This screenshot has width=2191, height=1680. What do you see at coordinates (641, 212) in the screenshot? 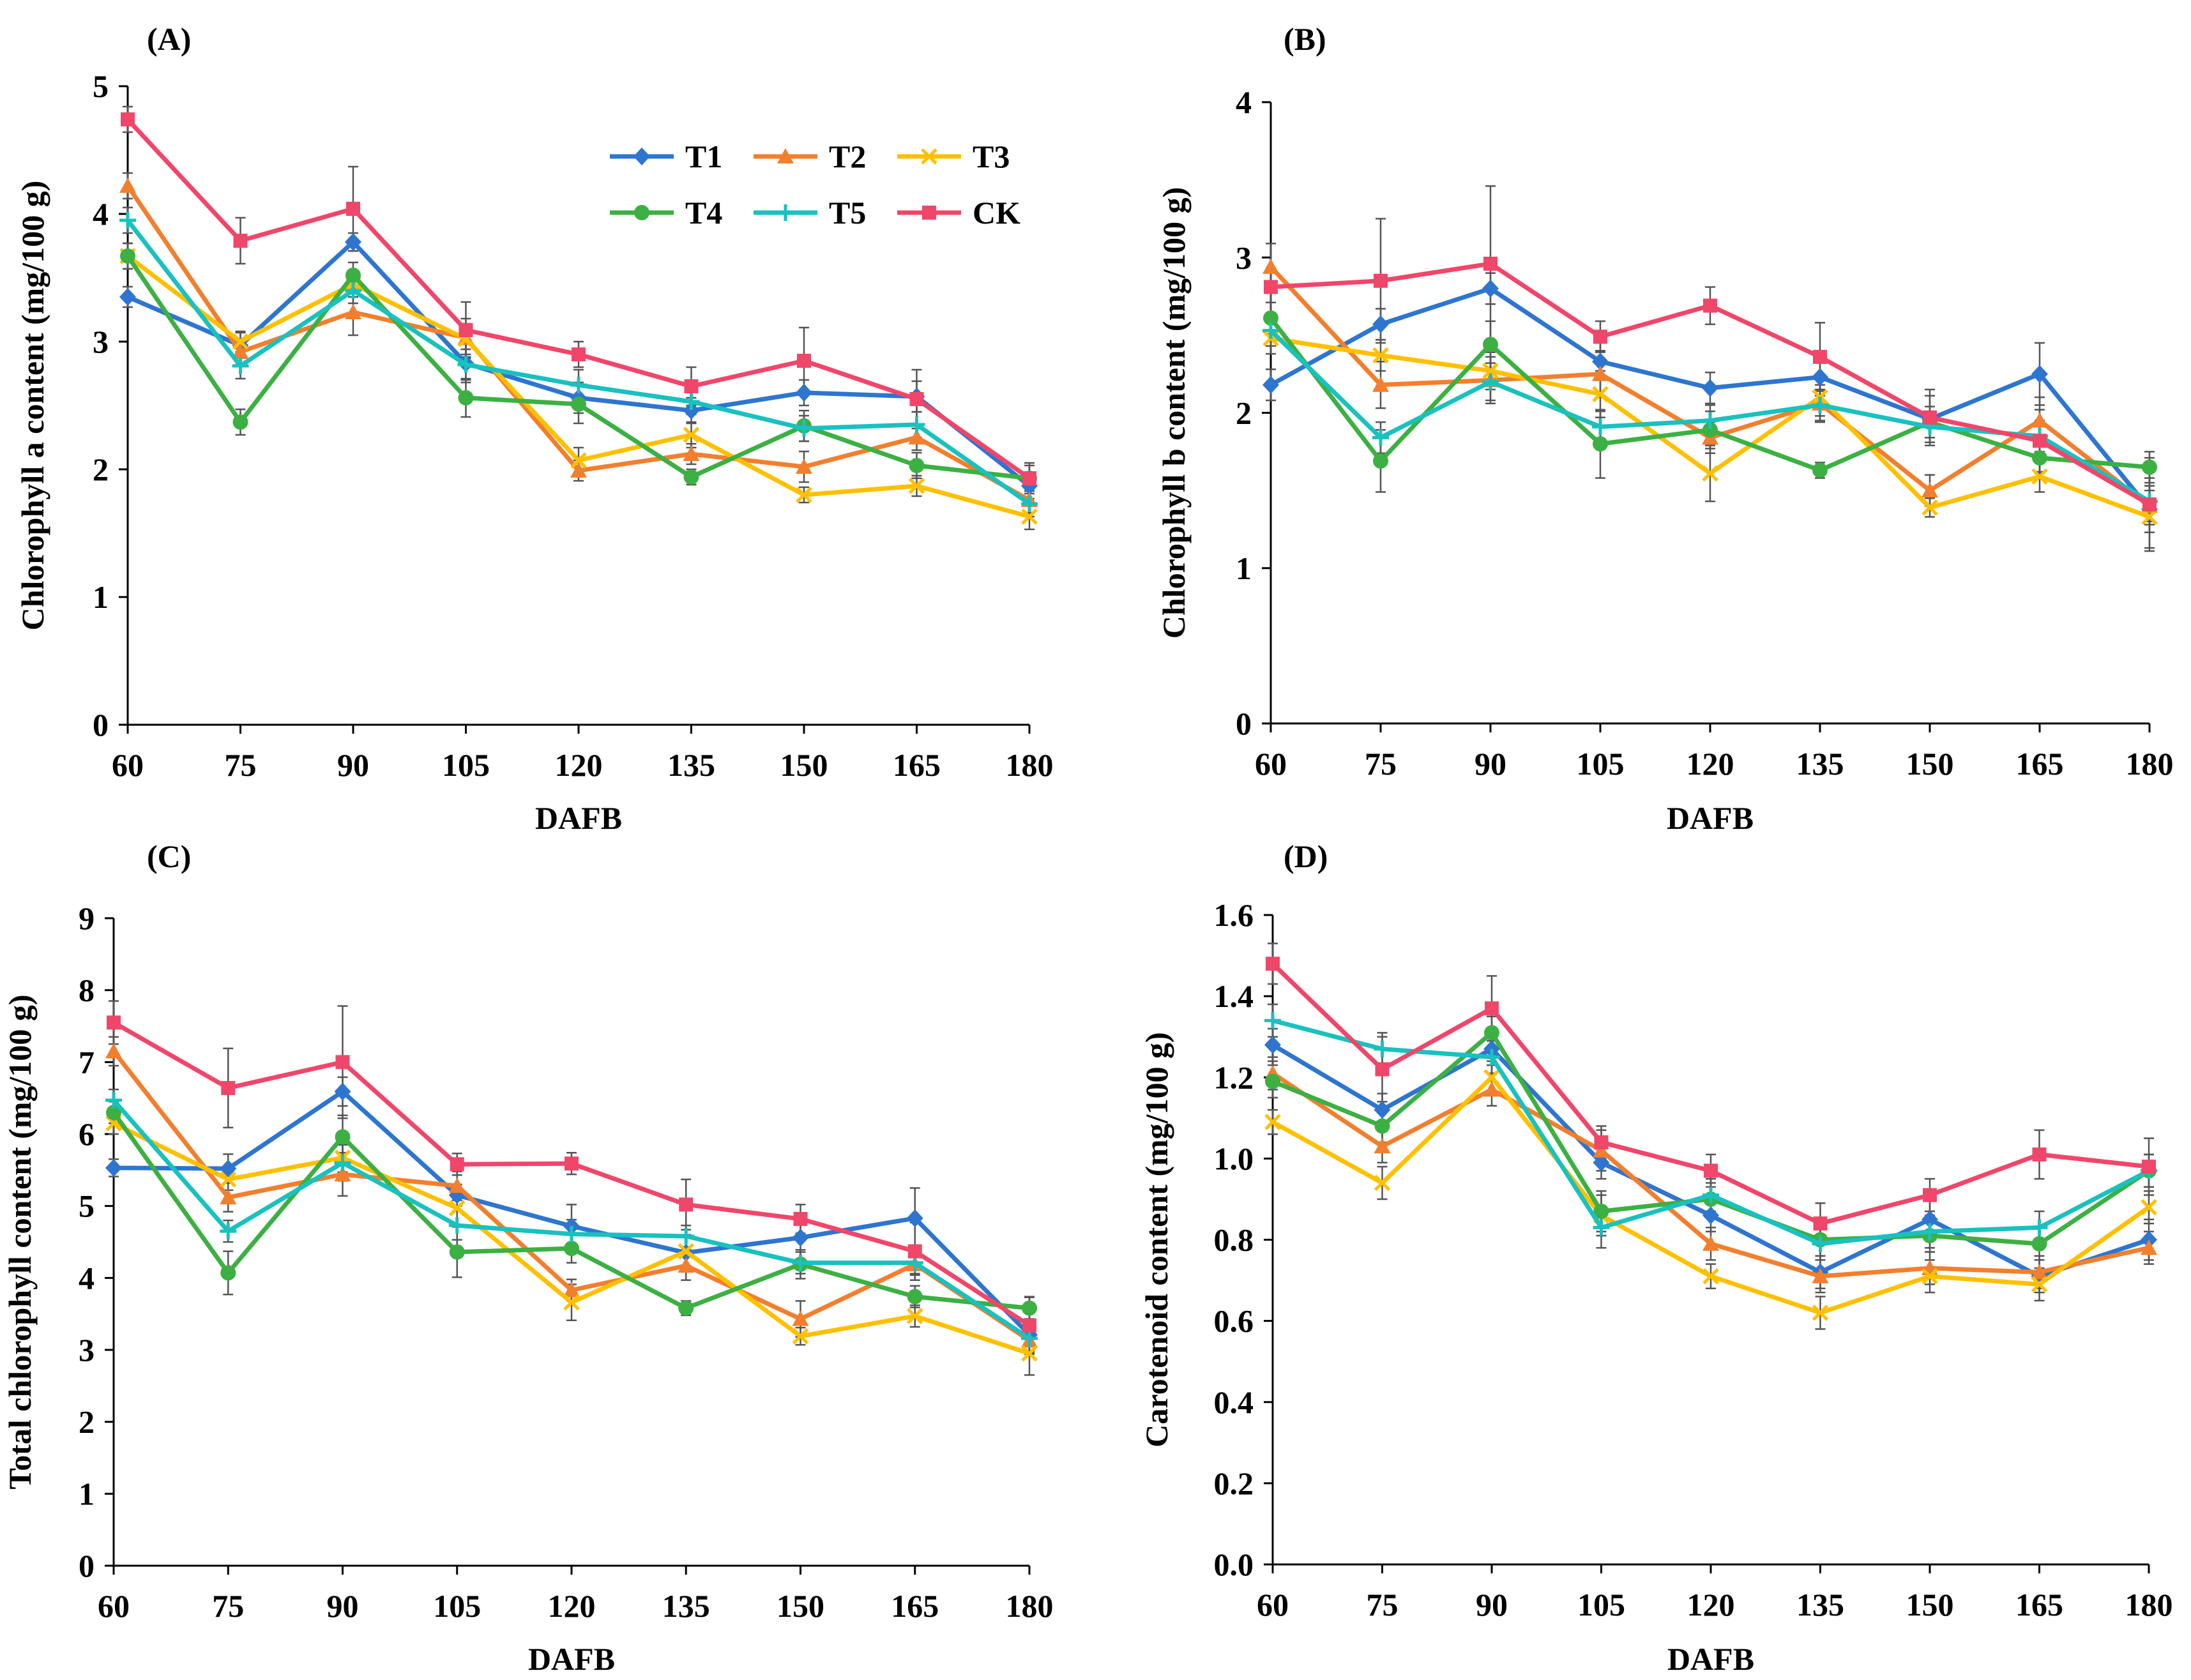
I see `legend-marker-t4` at bounding box center [641, 212].